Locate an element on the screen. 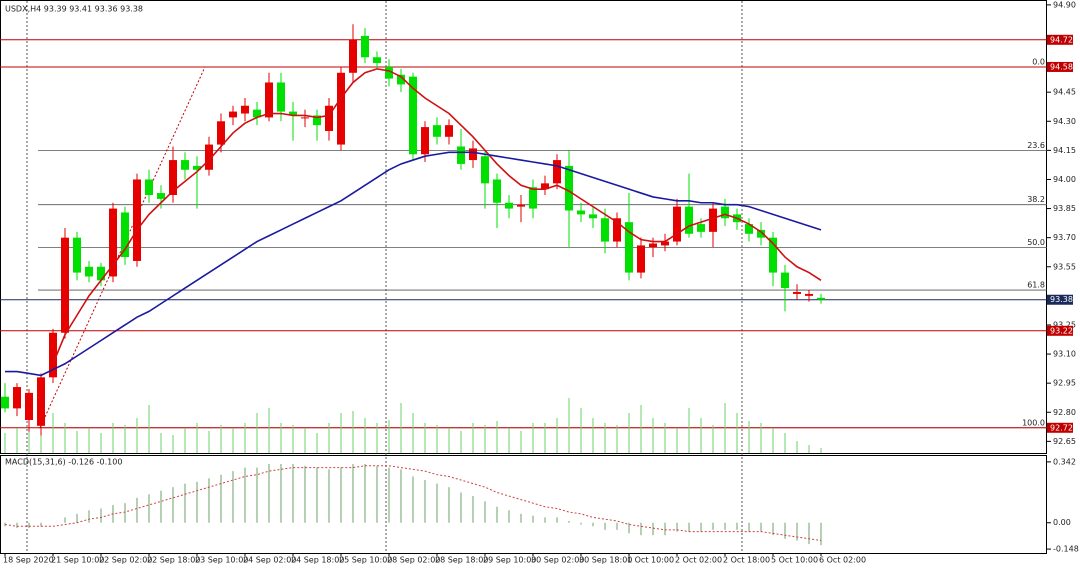  y-tick-label: 94.00 is located at coordinates (1064, 179).